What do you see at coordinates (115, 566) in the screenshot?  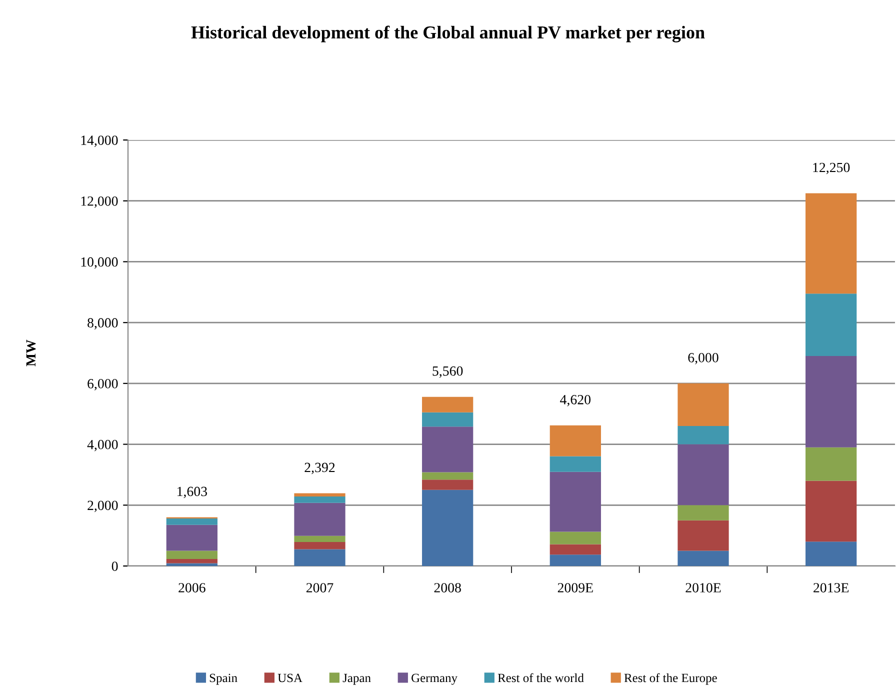 I see `y-tick-label: 0` at bounding box center [115, 566].